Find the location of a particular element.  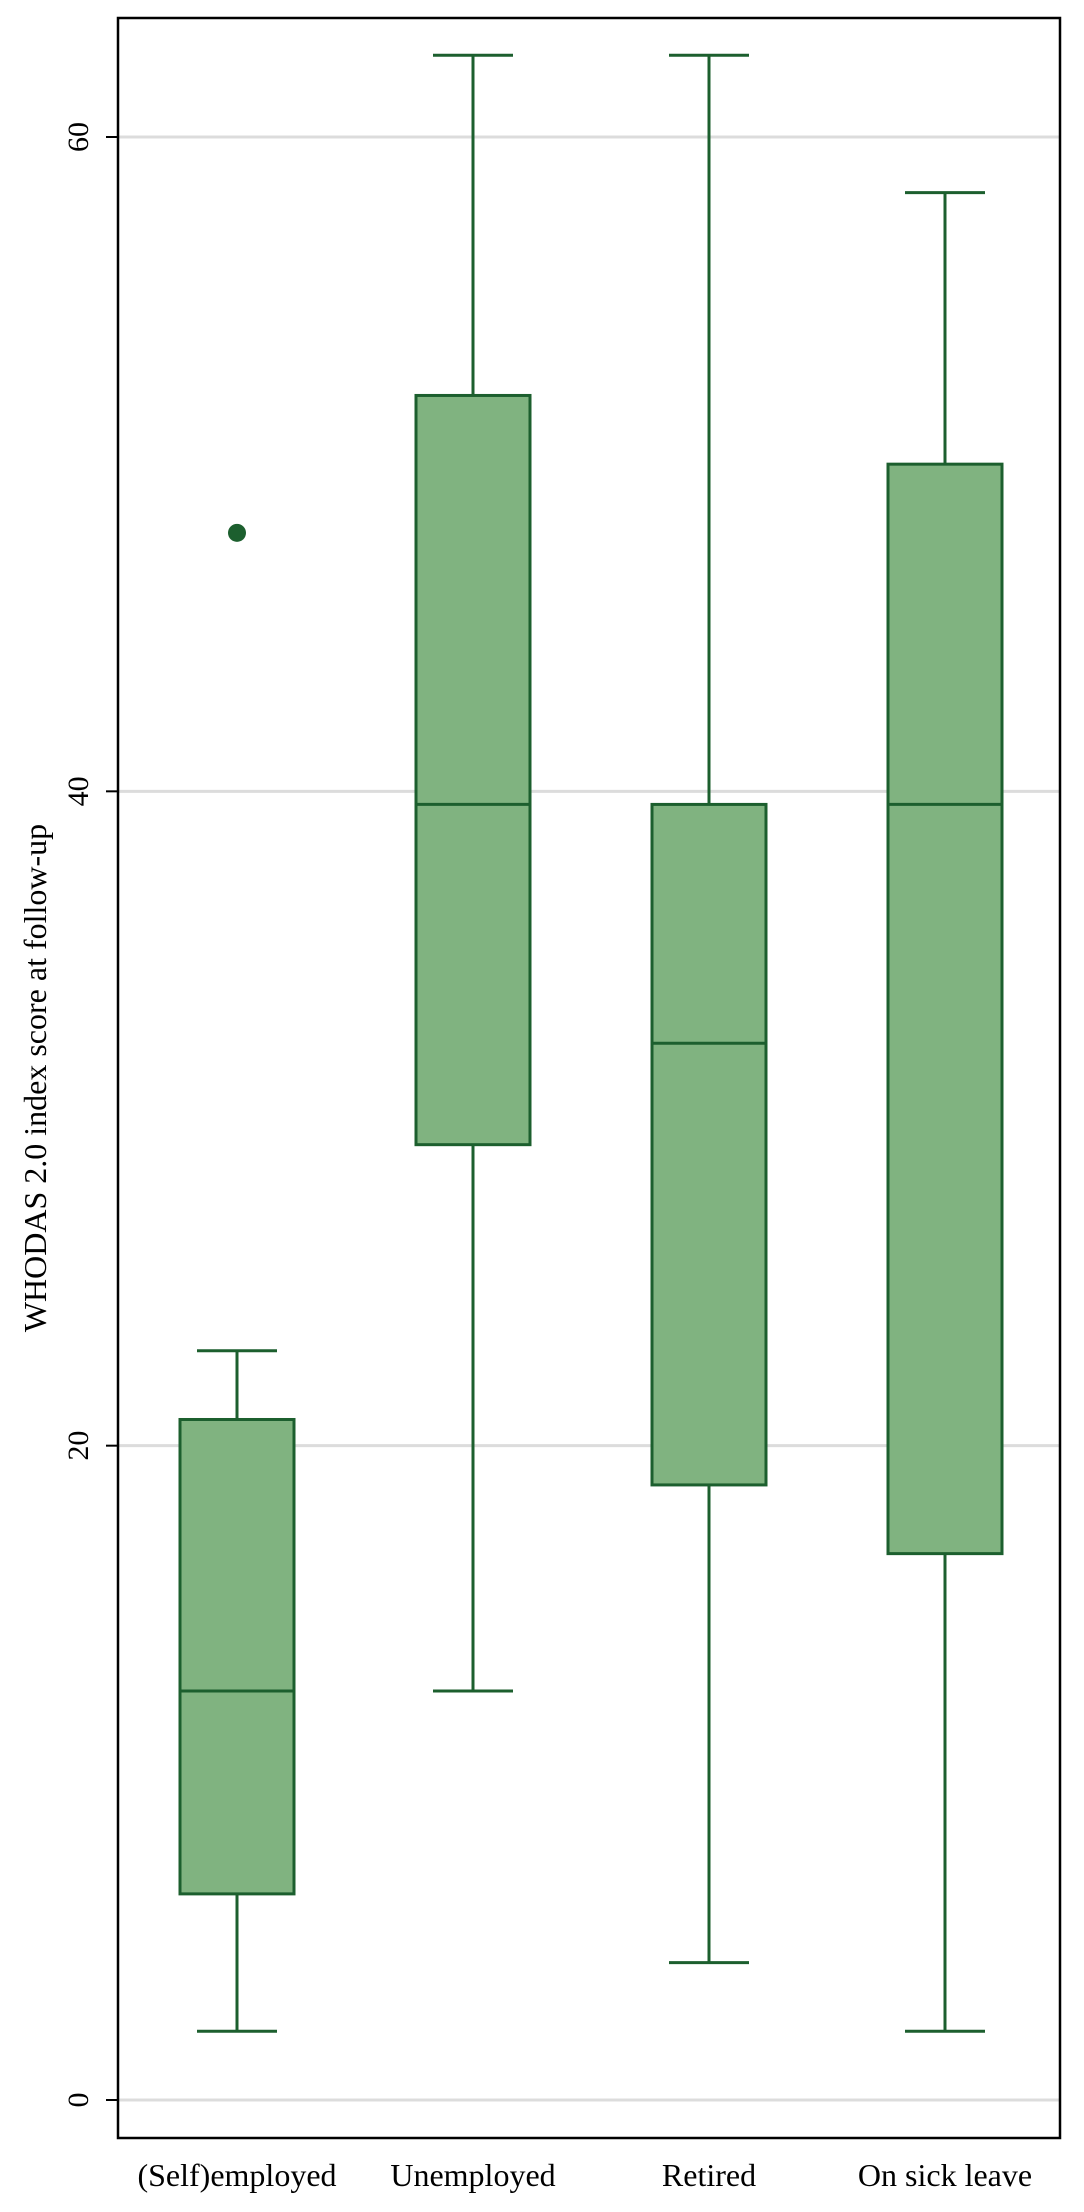

y-tick-label: 40 is located at coordinates (78, 791).